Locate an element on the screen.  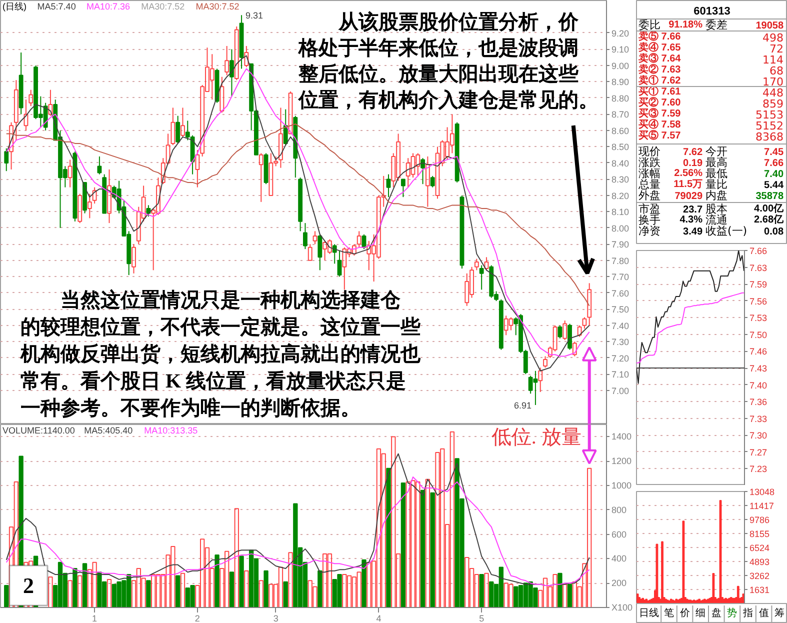
text: 涨幅 is located at coordinates (649, 173).